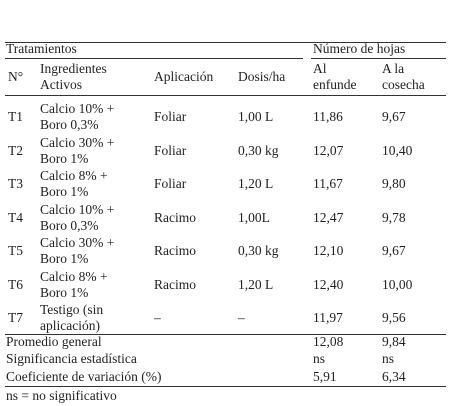 The width and height of the screenshot is (451, 406). What do you see at coordinates (71, 358) in the screenshot?
I see `summary-label: Significancia estadística` at bounding box center [71, 358].